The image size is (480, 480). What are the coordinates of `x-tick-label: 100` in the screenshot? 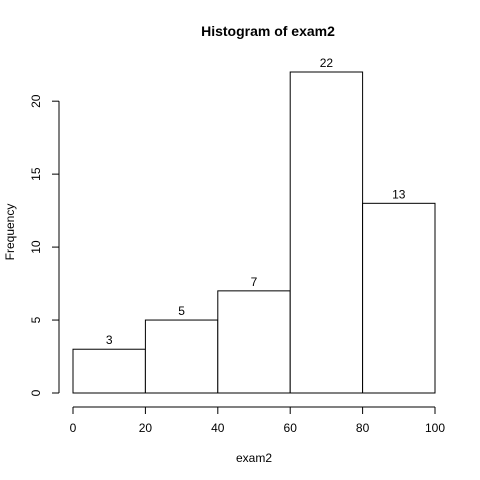 It's located at (435, 428).